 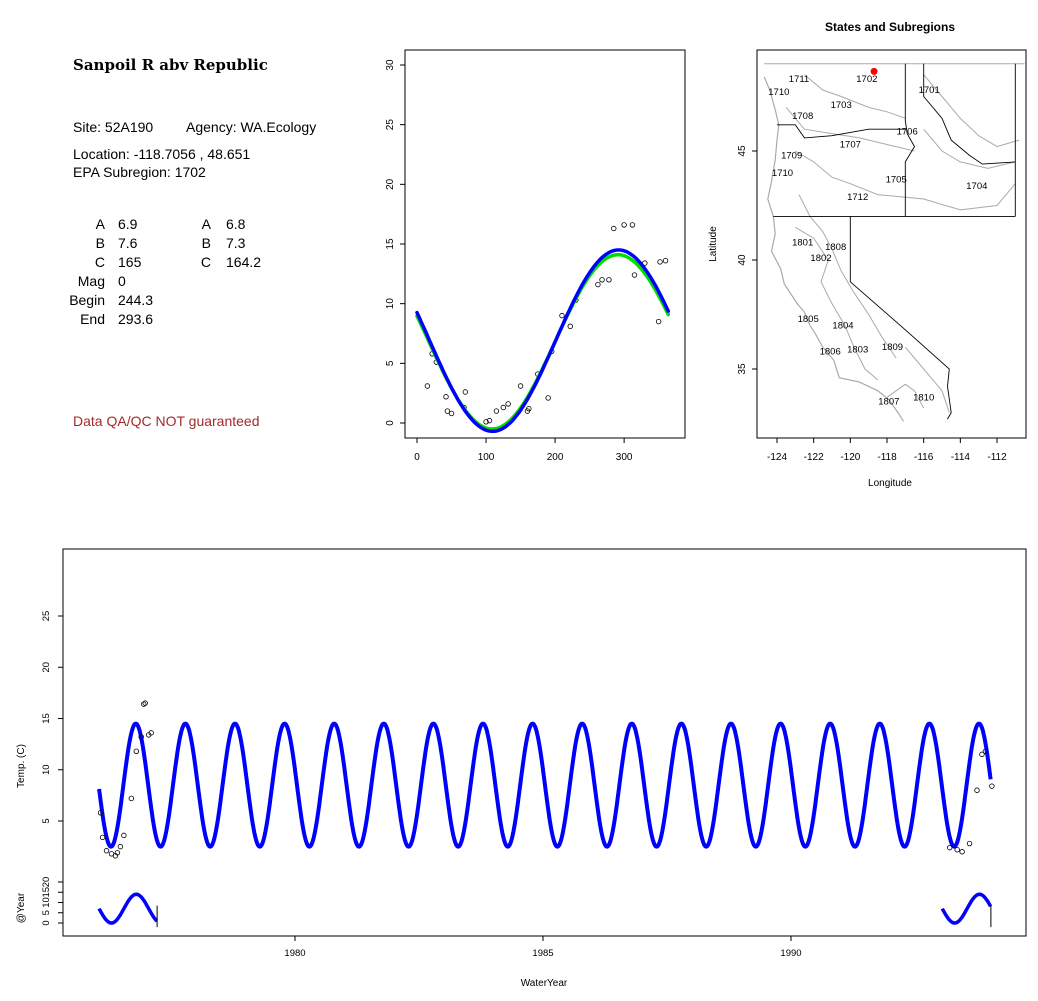 What do you see at coordinates (46, 882) in the screenshot?
I see `year-y-tick-label: 20` at bounding box center [46, 882].